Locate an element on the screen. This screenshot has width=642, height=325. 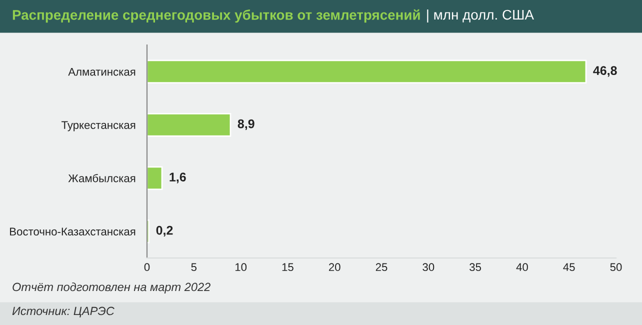
data-label: 1,6 is located at coordinates (178, 178).